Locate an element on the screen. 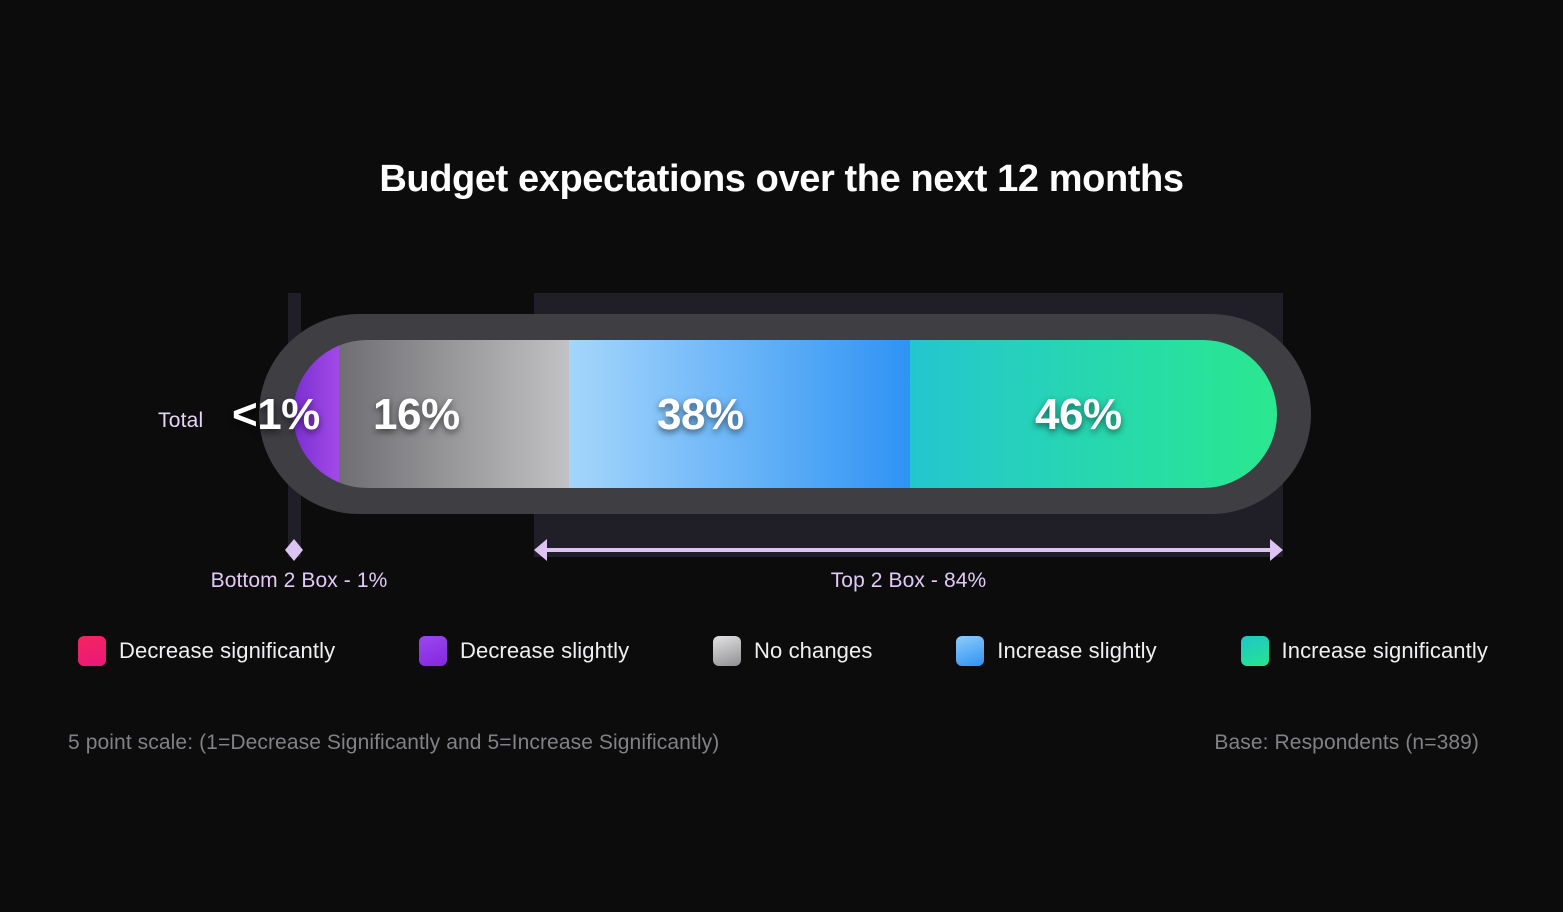 The width and height of the screenshot is (1563, 912). arrow-right-icon is located at coordinates (298, 550).